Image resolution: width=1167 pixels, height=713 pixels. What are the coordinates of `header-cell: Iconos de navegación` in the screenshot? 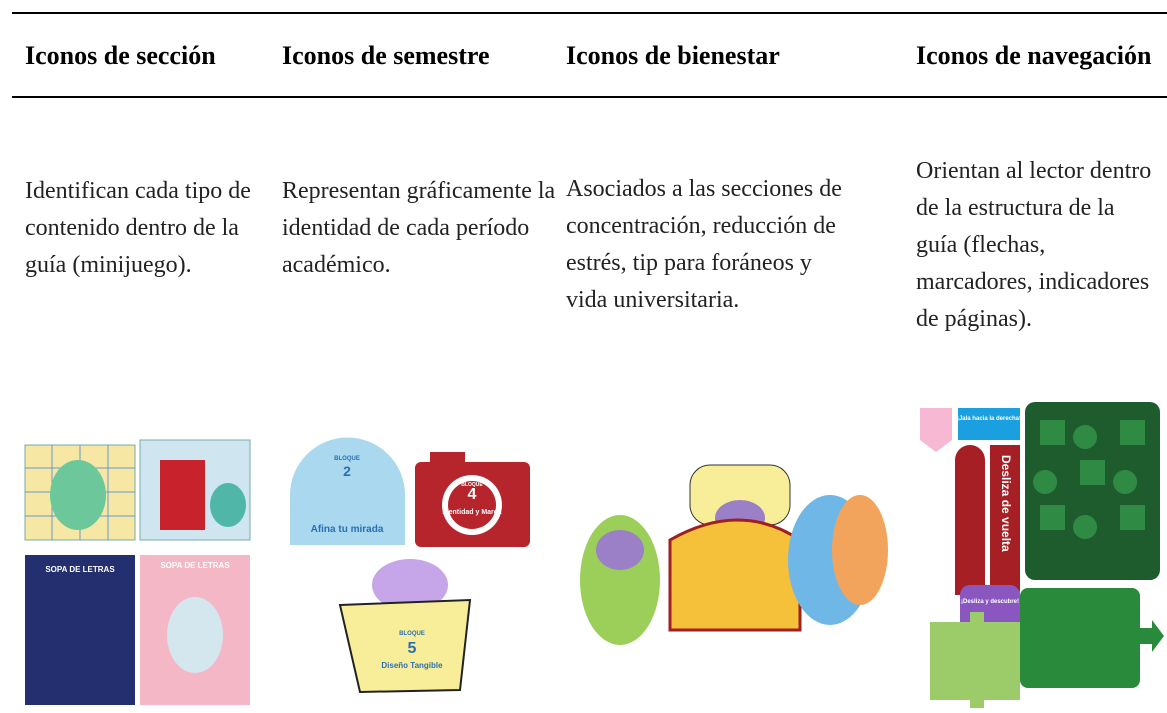 It's located at (1036, 56).